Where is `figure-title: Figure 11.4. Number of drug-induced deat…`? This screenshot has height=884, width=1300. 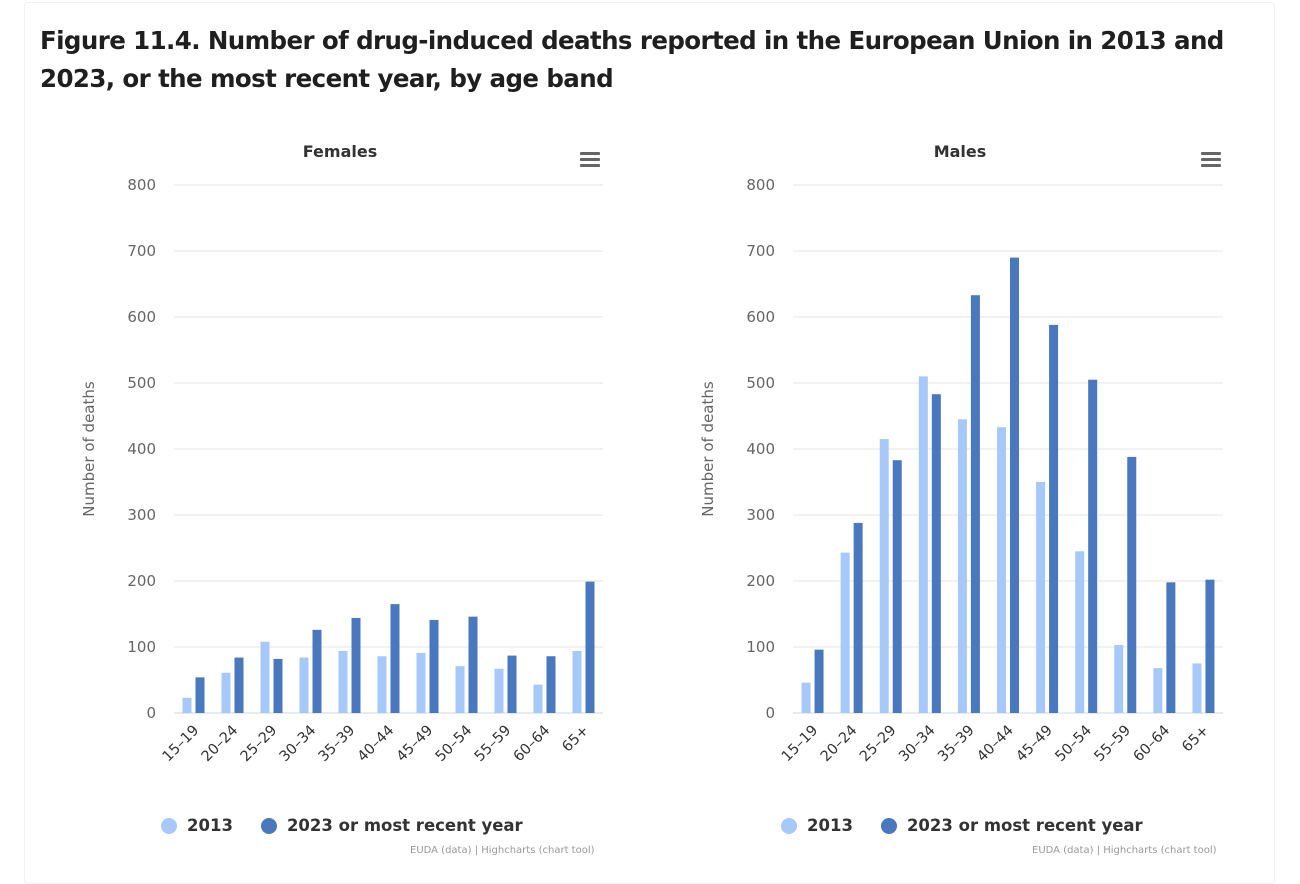 figure-title: Figure 11.4. Number of drug-induced deat… is located at coordinates (632, 59).